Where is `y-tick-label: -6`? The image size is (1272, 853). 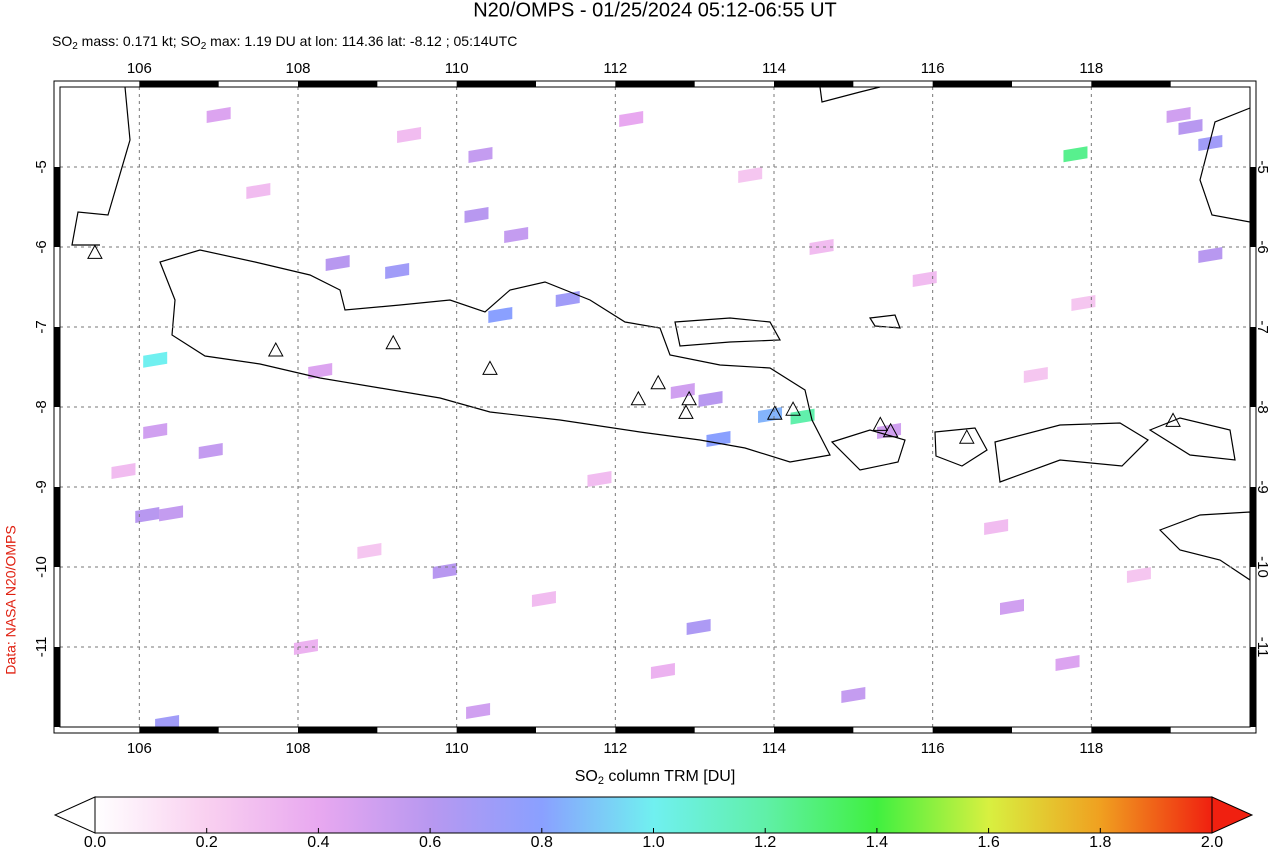
y-tick-label: -6 is located at coordinates (41, 246).